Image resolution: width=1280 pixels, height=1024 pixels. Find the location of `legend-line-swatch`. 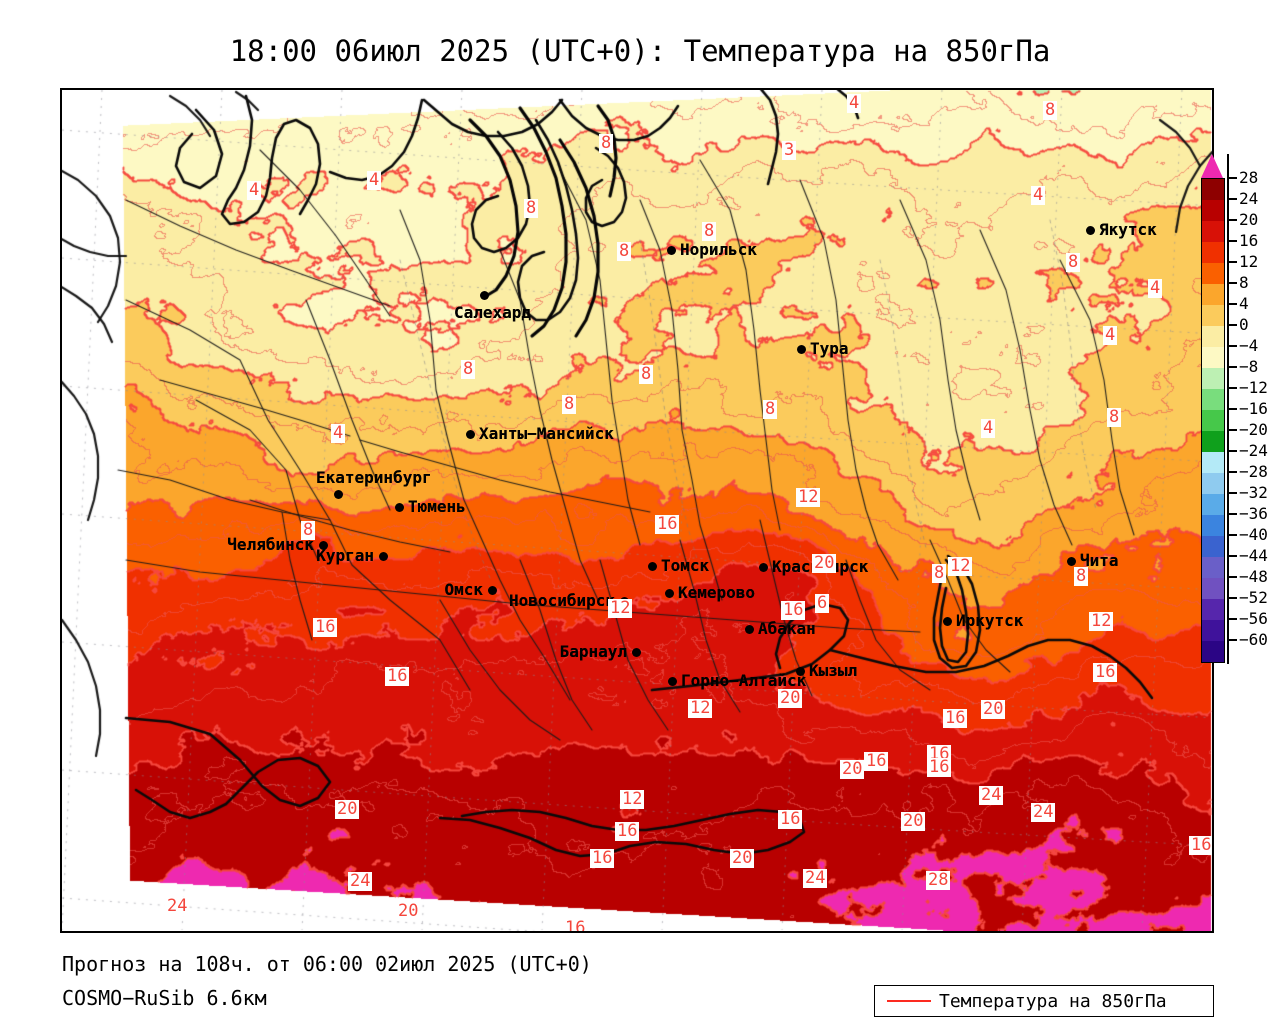

legend-line-swatch is located at coordinates (909, 1001).